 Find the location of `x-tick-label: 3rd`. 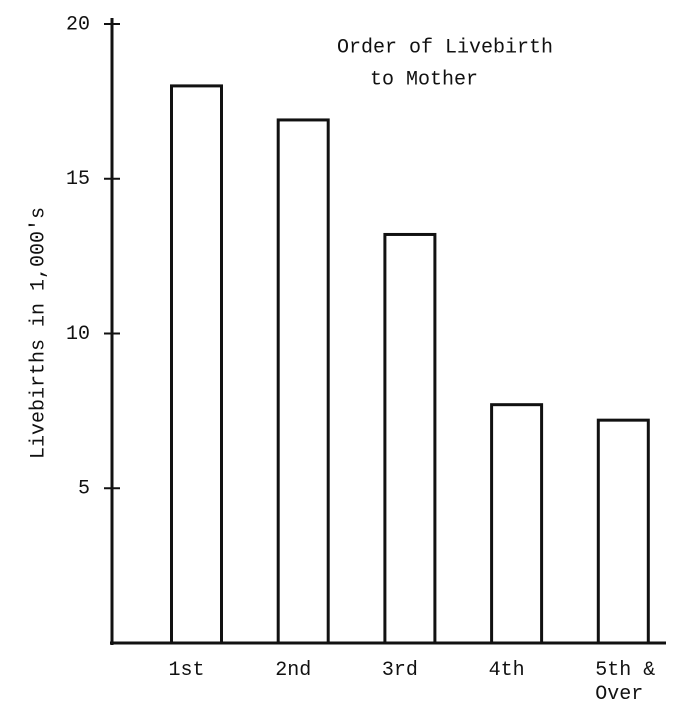

x-tick-label: 3rd is located at coordinates (399, 670).